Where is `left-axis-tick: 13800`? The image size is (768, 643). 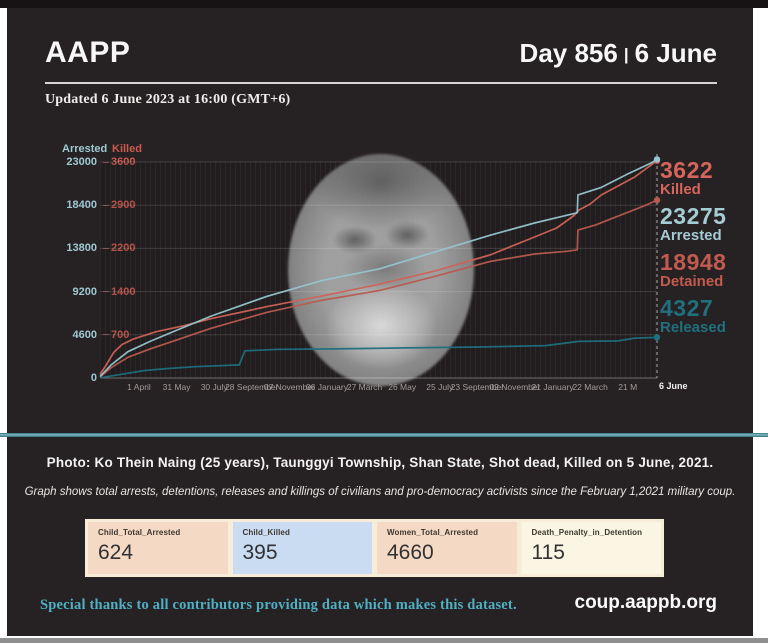
left-axis-tick: 13800 is located at coordinates (81, 248).